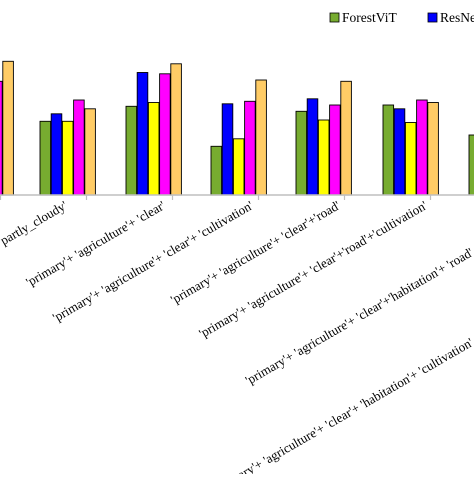 This screenshot has height=479, width=474. I want to click on category-label-0: 'partly_cloudy', so click(34, 223).